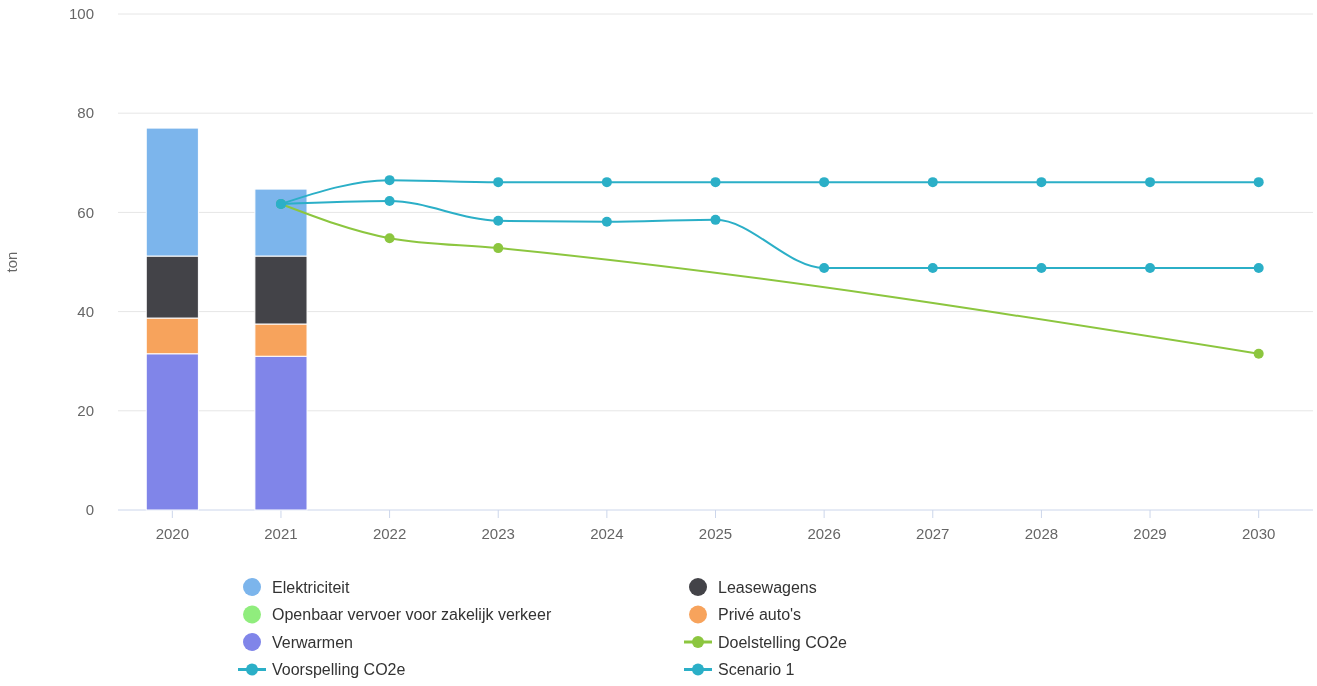 The height and width of the screenshot is (686, 1317). I want to click on legend-label: Elektriciteit, so click(311, 587).